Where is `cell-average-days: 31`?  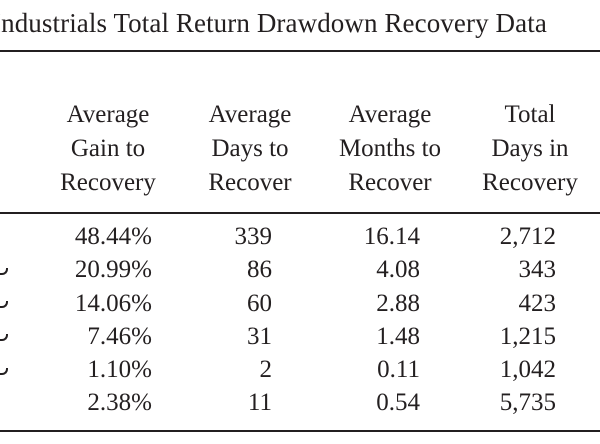
cell-average-days: 31 is located at coordinates (259, 336).